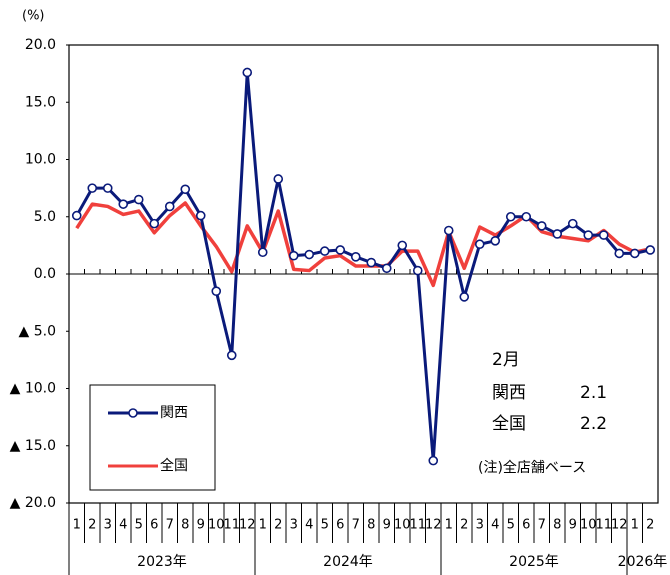 Image resolution: width=670 pixels, height=575 pixels. What do you see at coordinates (33, 503) in the screenshot?
I see `y-tick-label: ▲ 20.0` at bounding box center [33, 503].